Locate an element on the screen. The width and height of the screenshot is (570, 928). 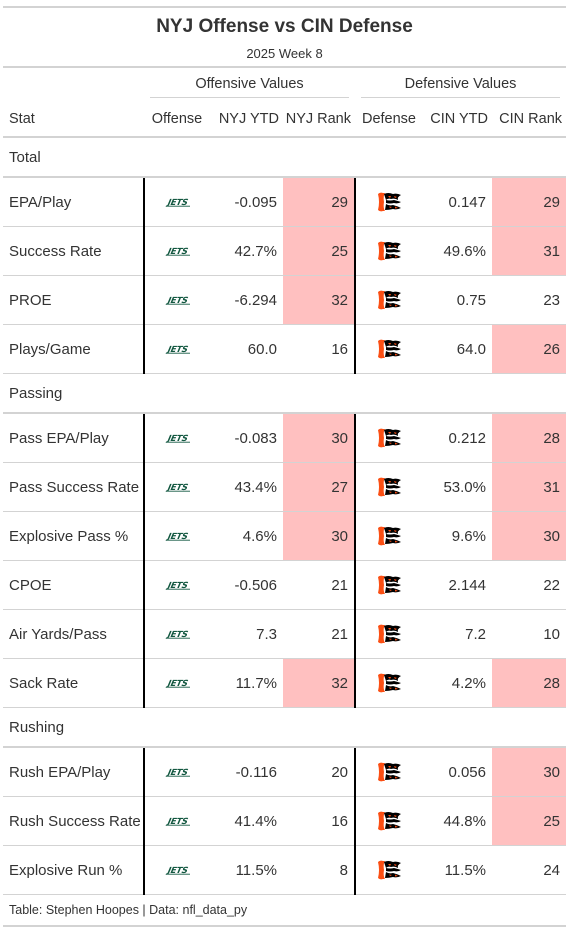
nyj-ytd-value: -0.116 is located at coordinates (246, 771).